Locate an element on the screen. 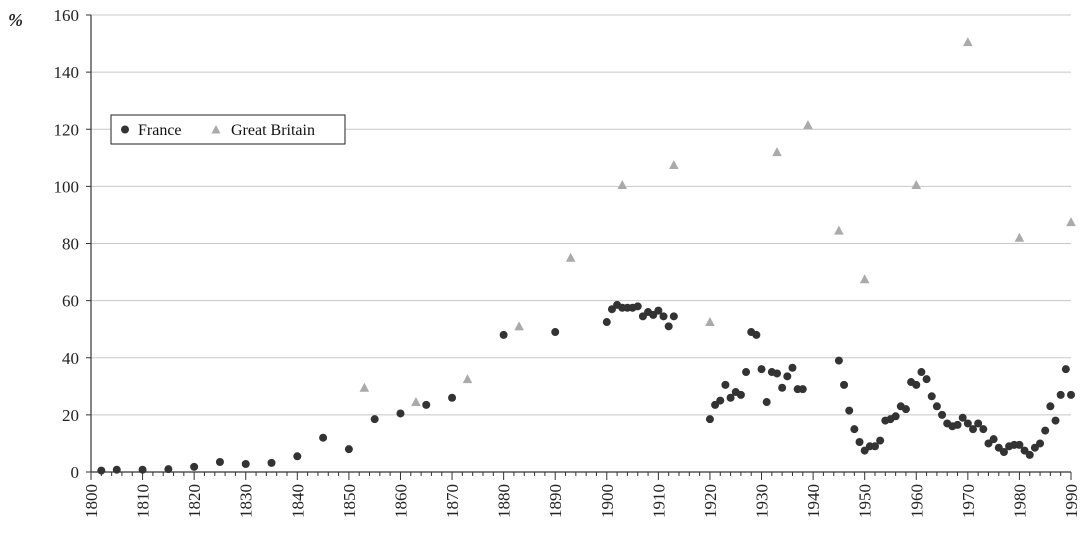 The image size is (1083, 536). y-tick-label: 20 is located at coordinates (70, 415).